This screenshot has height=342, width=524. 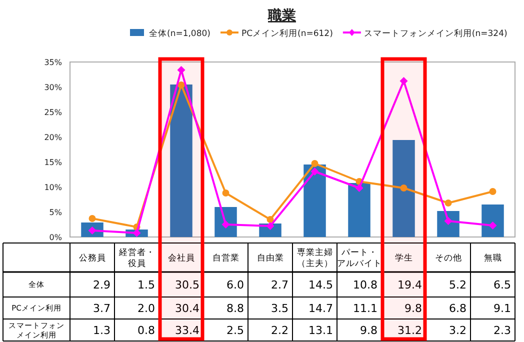 I want to click on data-label: 2.2, so click(x=279, y=330).